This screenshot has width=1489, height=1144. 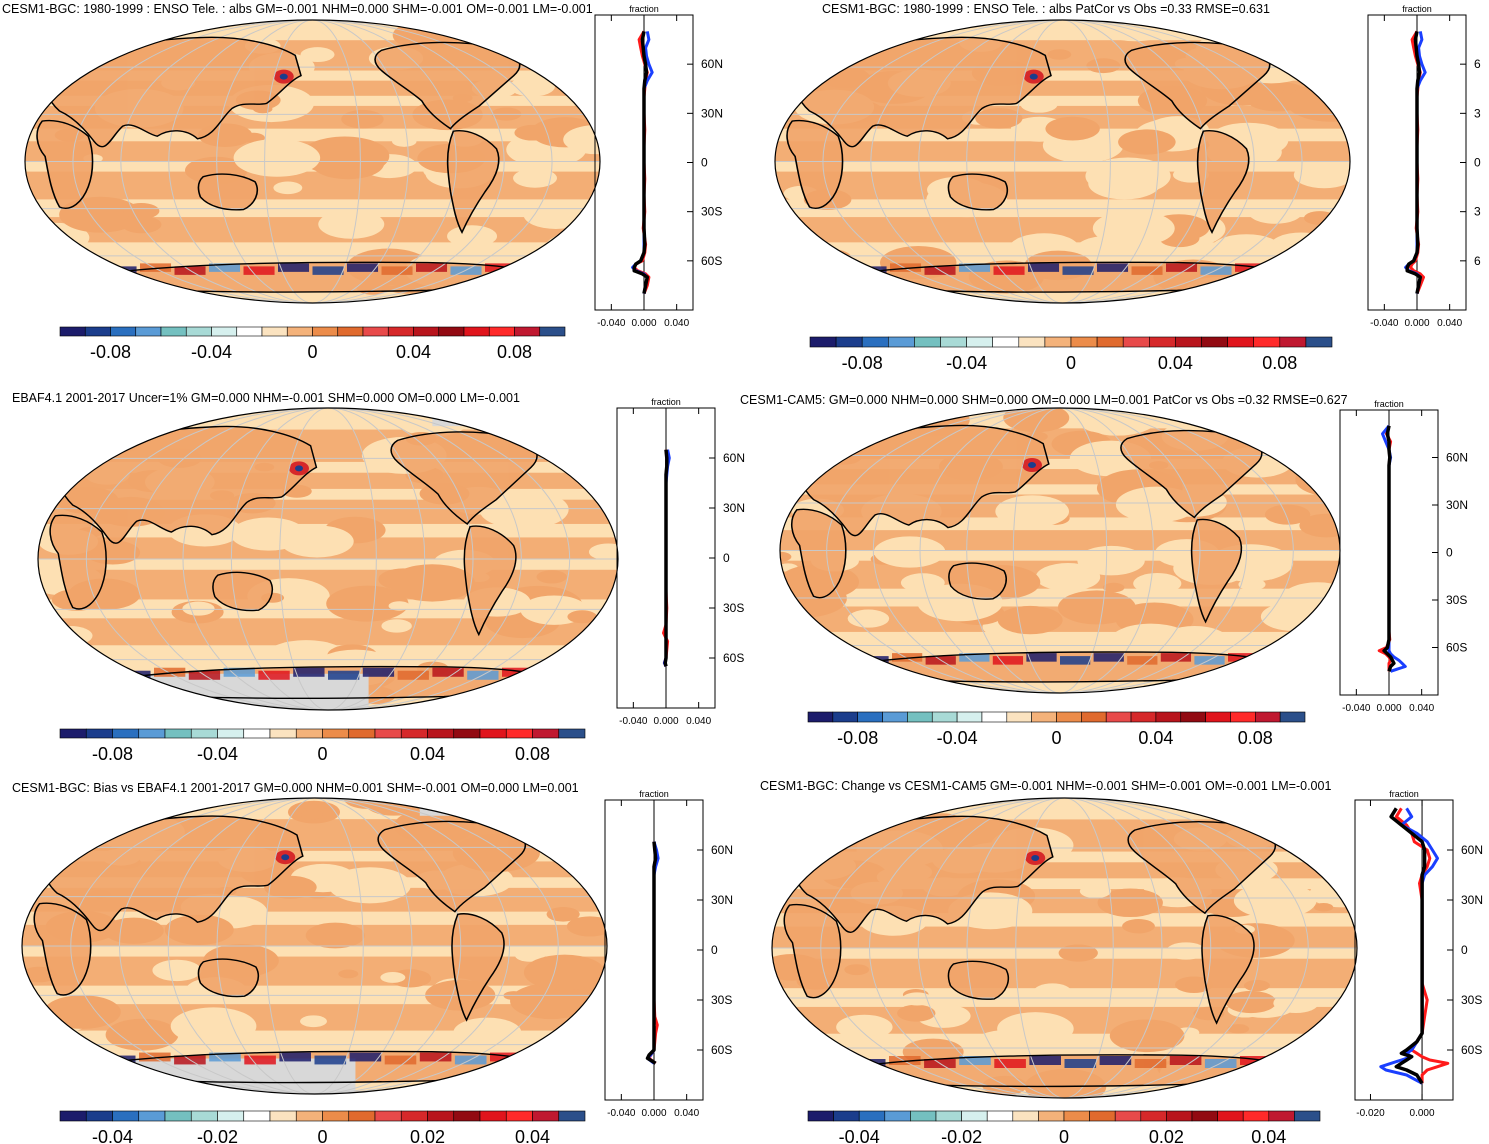 What do you see at coordinates (1394, 548) in the screenshot?
I see `profile-series-blue` at bounding box center [1394, 548].